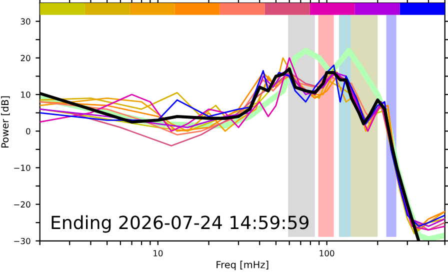 This screenshot has width=448, height=275. Describe the element at coordinates (5, 122) in the screenshot. I see `y-axis-title: Power [dB]` at that location.